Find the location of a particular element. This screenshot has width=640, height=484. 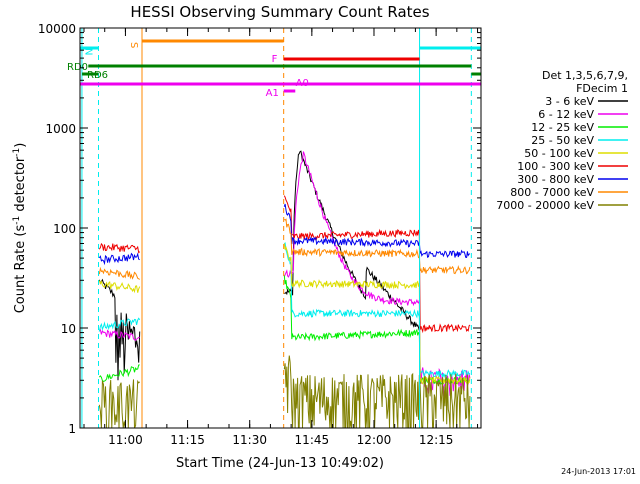

legend-label: 6 - 12 keV is located at coordinates (566, 114).